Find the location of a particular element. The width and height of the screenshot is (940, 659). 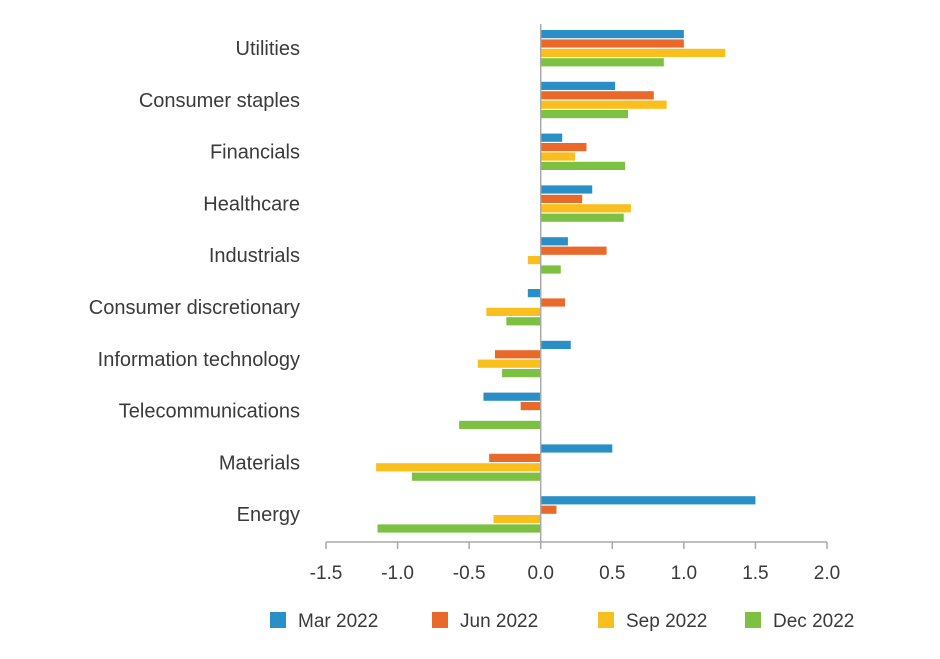

bar-information-technology-dec-2022 is located at coordinates (521, 373).